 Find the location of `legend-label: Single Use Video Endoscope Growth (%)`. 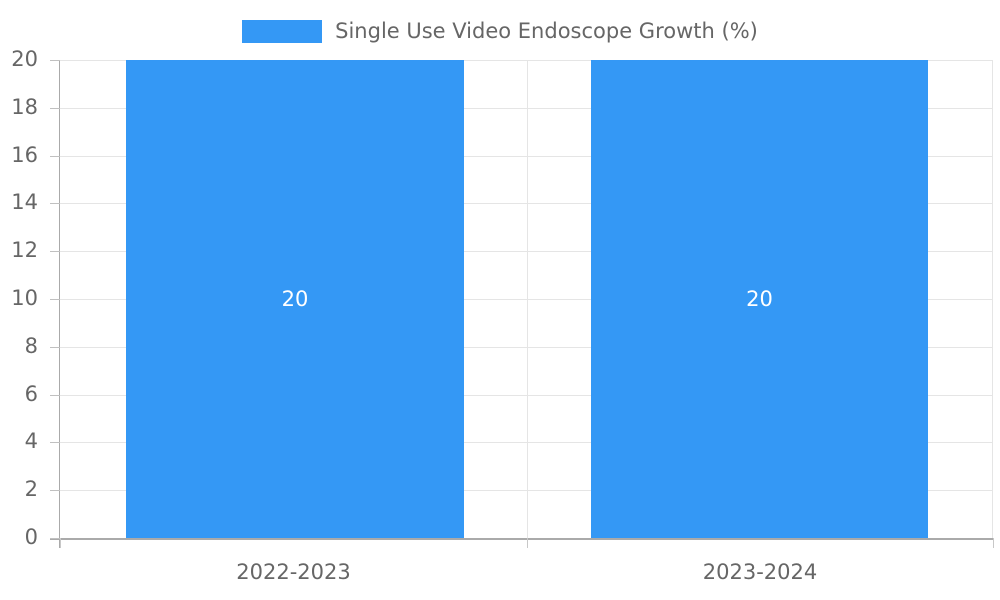

legend-label: Single Use Video Endoscope Growth (%) is located at coordinates (546, 30).